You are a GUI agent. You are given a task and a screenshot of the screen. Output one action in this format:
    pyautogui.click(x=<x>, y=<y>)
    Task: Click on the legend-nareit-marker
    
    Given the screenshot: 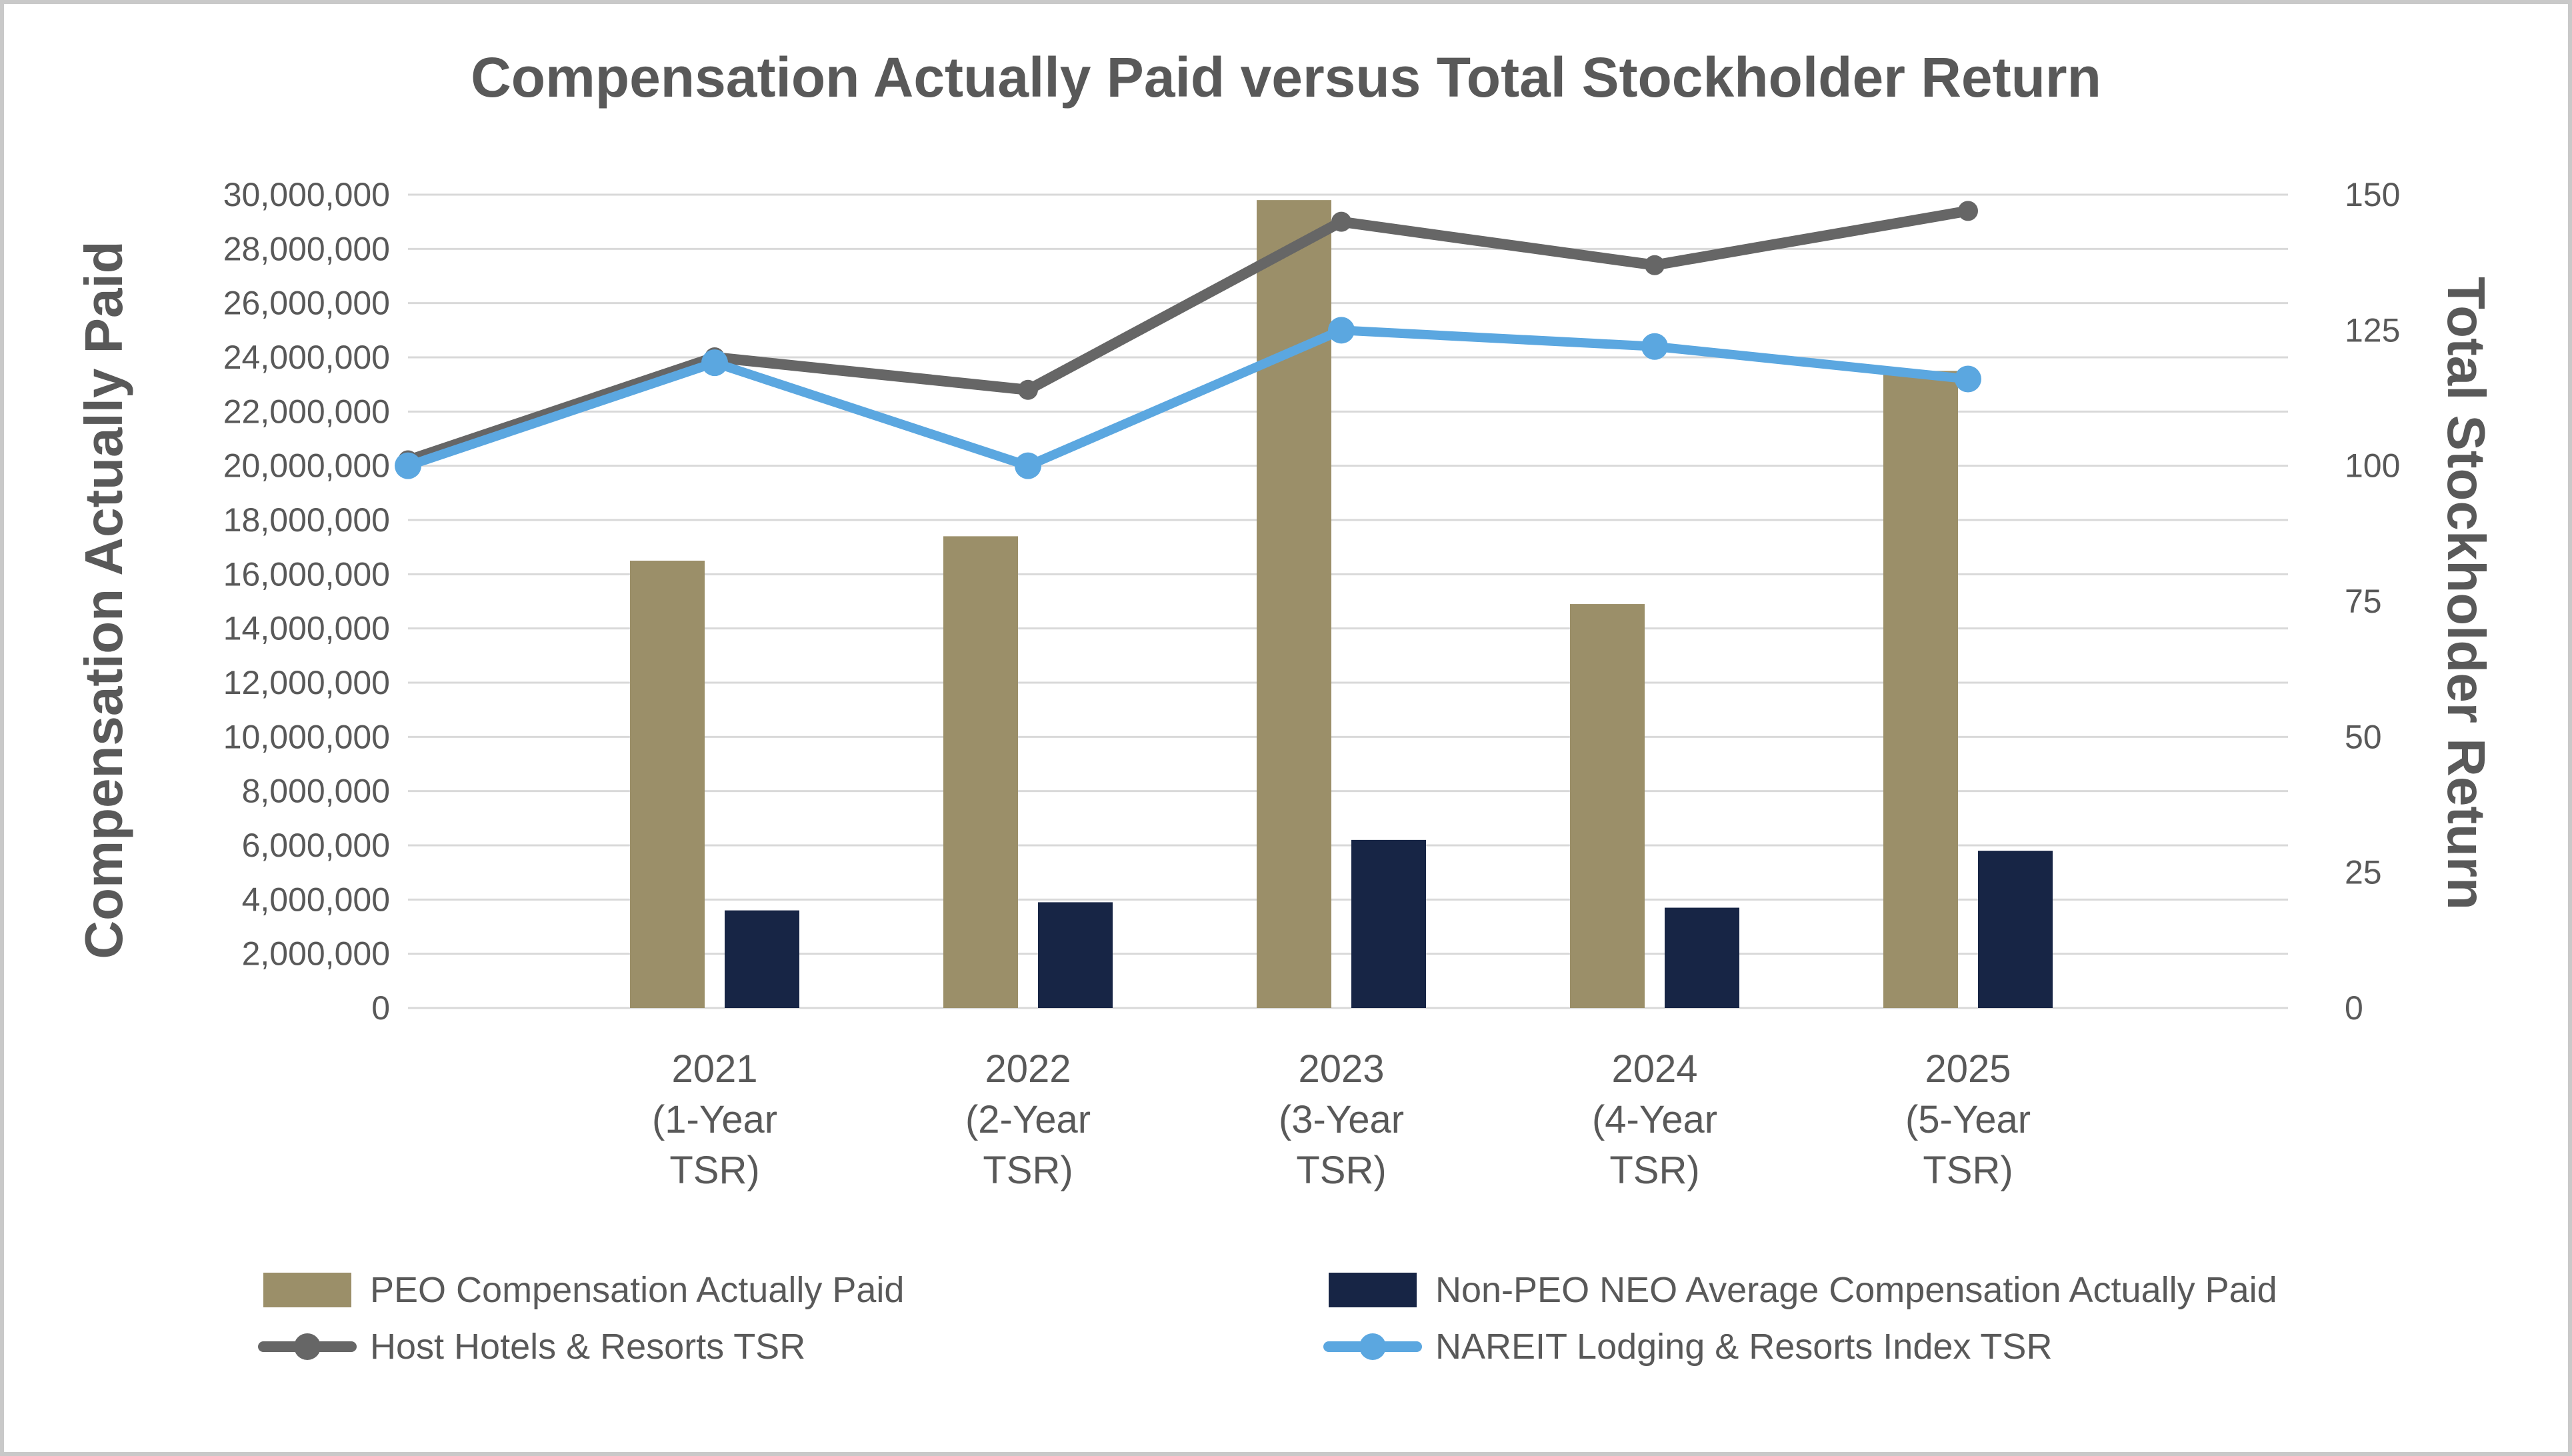 What is the action you would take?
    pyautogui.click(x=1372, y=1346)
    